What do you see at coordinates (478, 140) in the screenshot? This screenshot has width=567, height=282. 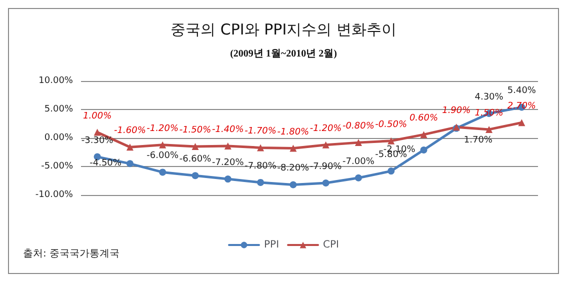 I see `data-label: 1.70%` at bounding box center [478, 140].